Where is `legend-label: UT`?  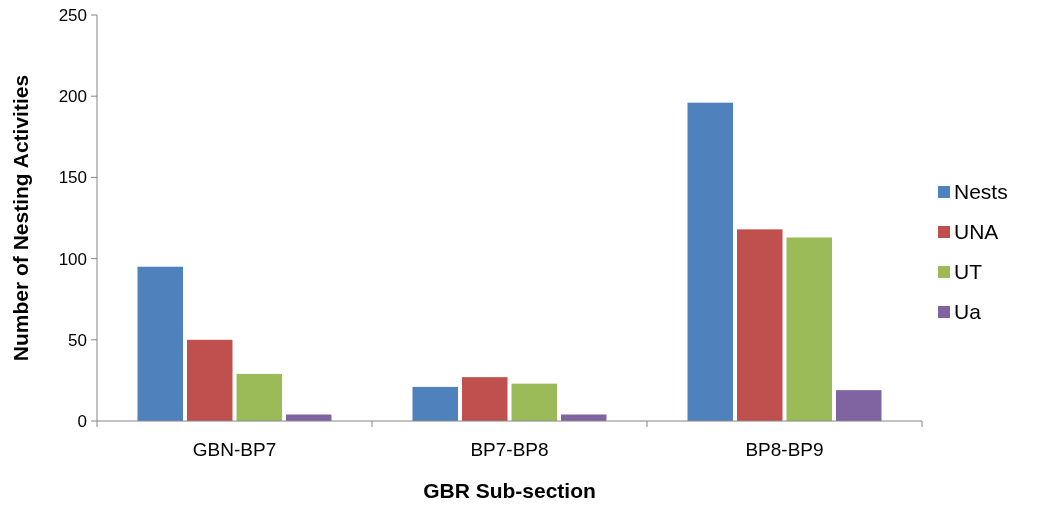
legend-label: UT is located at coordinates (968, 272).